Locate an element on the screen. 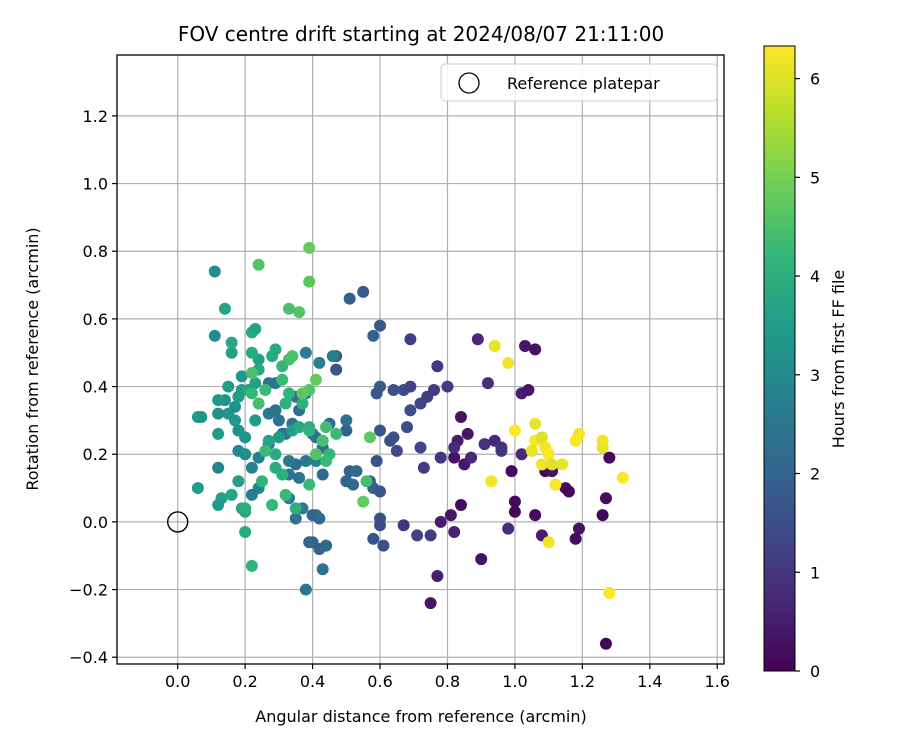 The image size is (900, 750). colorbar-tick-label: 5 is located at coordinates (815, 177).